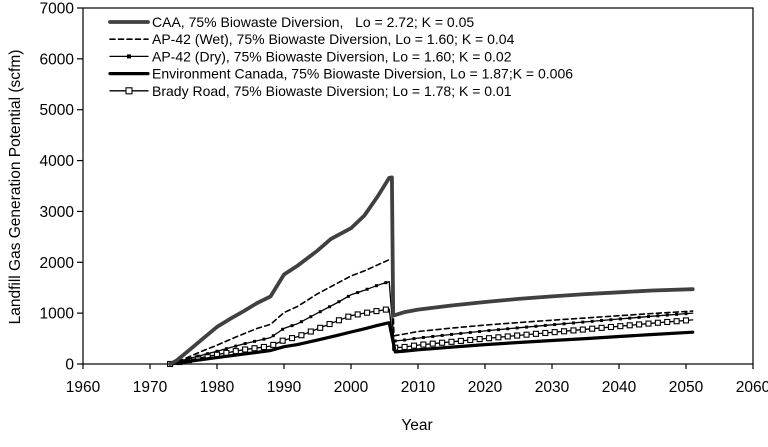  What do you see at coordinates (57, 212) in the screenshot?
I see `y-tick-label: 3000` at bounding box center [57, 212].